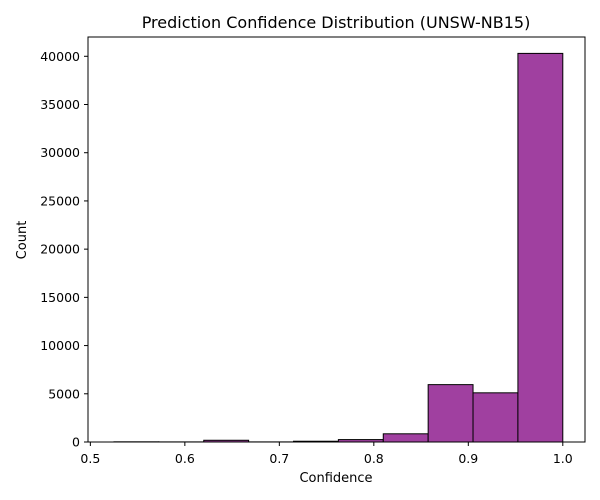  What do you see at coordinates (374, 458) in the screenshot?
I see `x-tick-label: 0.8` at bounding box center [374, 458].